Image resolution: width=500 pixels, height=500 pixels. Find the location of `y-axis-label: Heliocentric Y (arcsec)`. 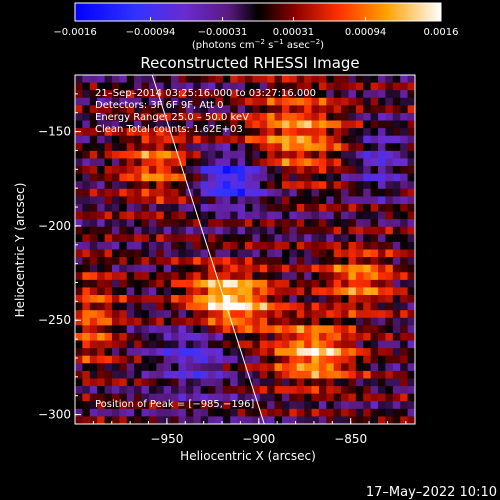

y-axis-label: Heliocentric Y (arcsec) is located at coordinates (20, 250).